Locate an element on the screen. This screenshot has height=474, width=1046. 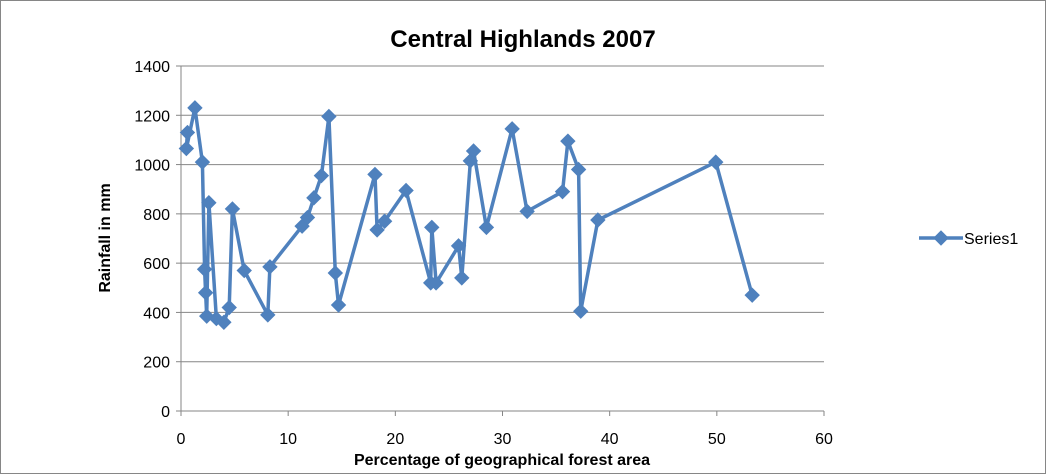
chart-title: Central Highlands 2007 is located at coordinates (522, 39).